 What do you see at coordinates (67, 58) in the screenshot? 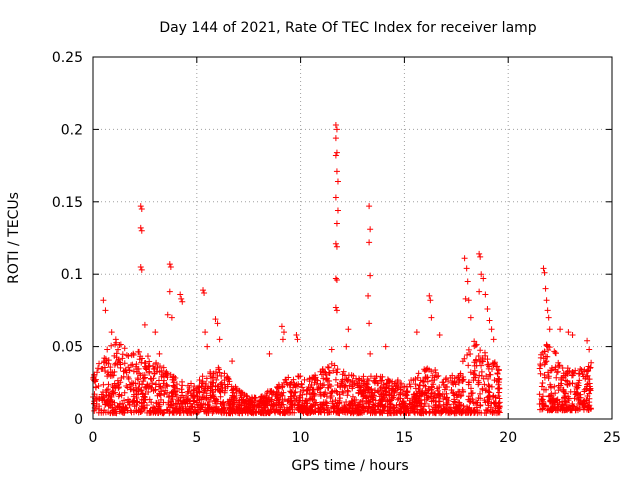
I see `y-tick-label: 0.25` at bounding box center [67, 58].